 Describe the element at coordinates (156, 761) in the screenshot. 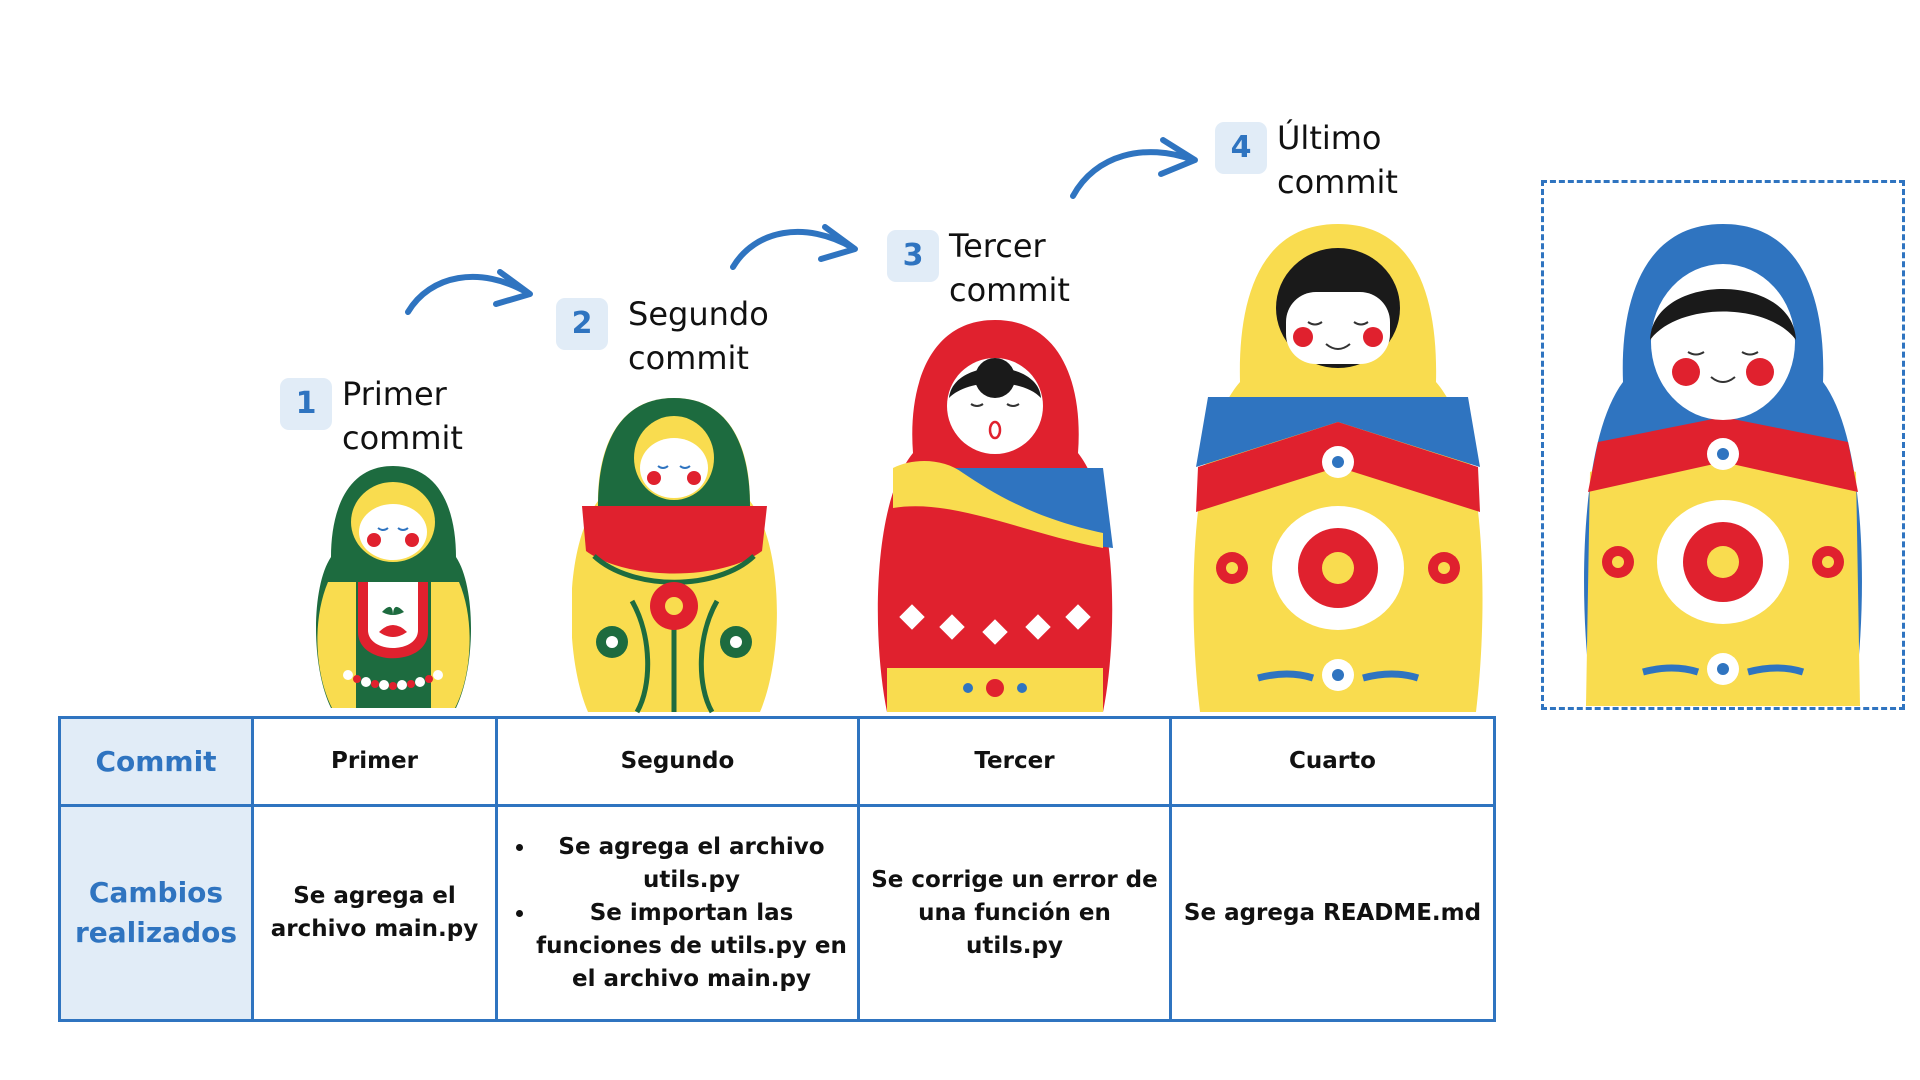

I see `row-header-commit: Commit` at that location.